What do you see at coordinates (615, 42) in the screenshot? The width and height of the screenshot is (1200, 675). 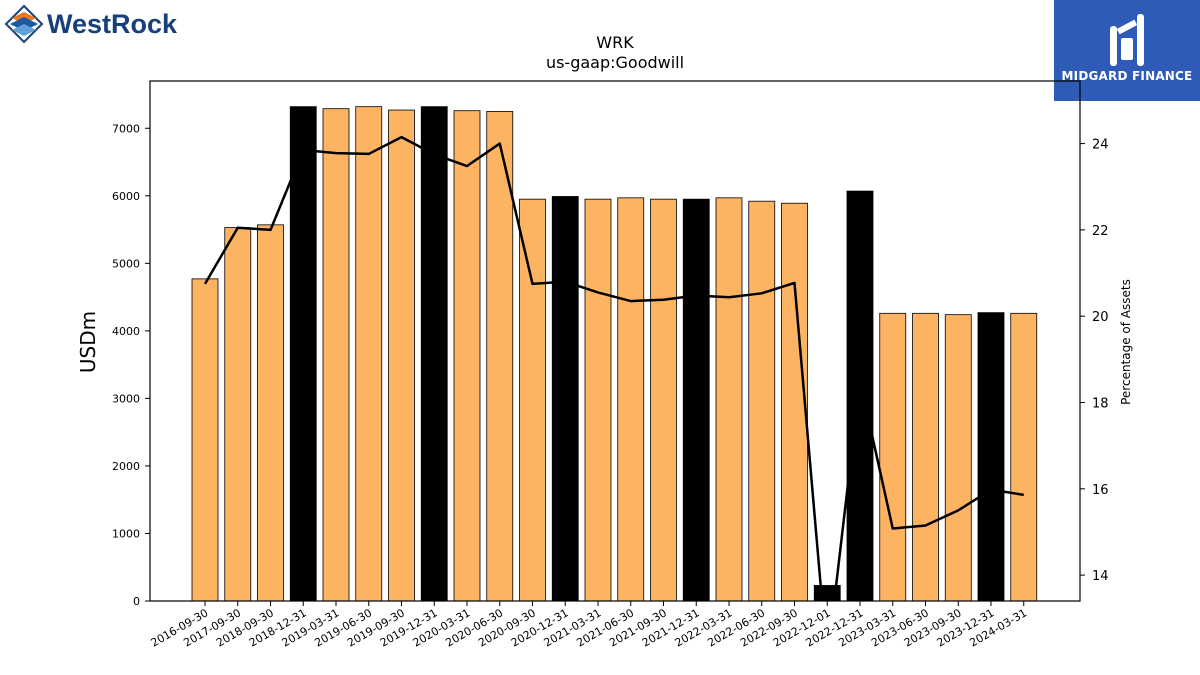 I see `chart-title: WRK` at bounding box center [615, 42].